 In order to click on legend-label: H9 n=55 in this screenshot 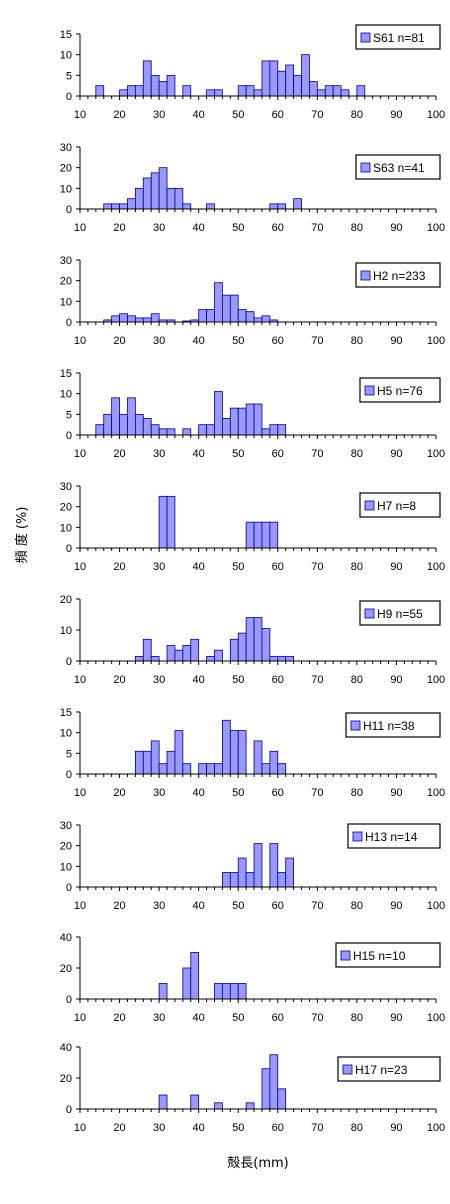, I will do `click(400, 614)`.